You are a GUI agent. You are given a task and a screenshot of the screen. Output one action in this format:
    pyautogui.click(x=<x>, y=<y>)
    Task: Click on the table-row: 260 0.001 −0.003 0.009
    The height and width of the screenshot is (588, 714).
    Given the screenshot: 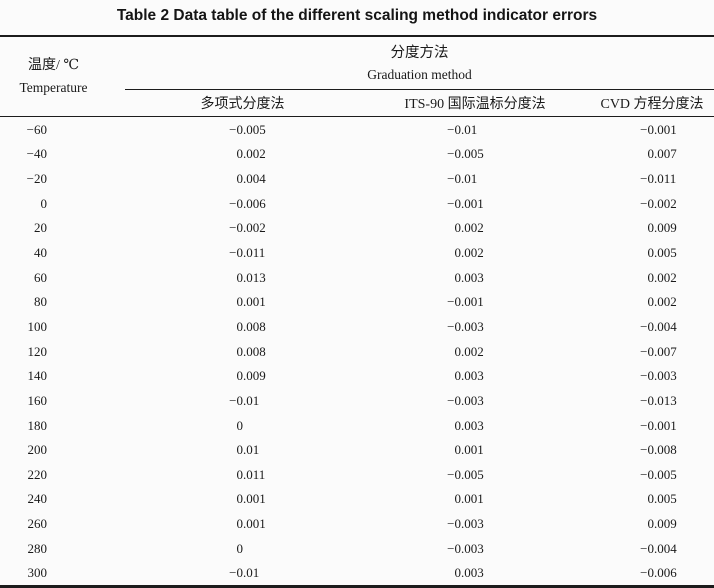 What is the action you would take?
    pyautogui.click(x=357, y=523)
    